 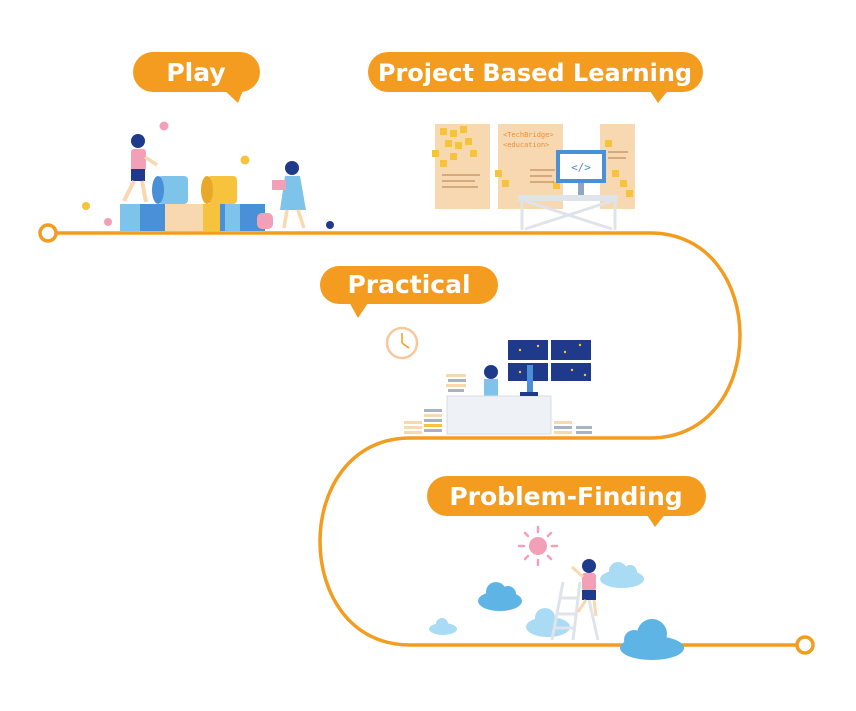 I want to click on book-stack-left, so click(x=435, y=404).